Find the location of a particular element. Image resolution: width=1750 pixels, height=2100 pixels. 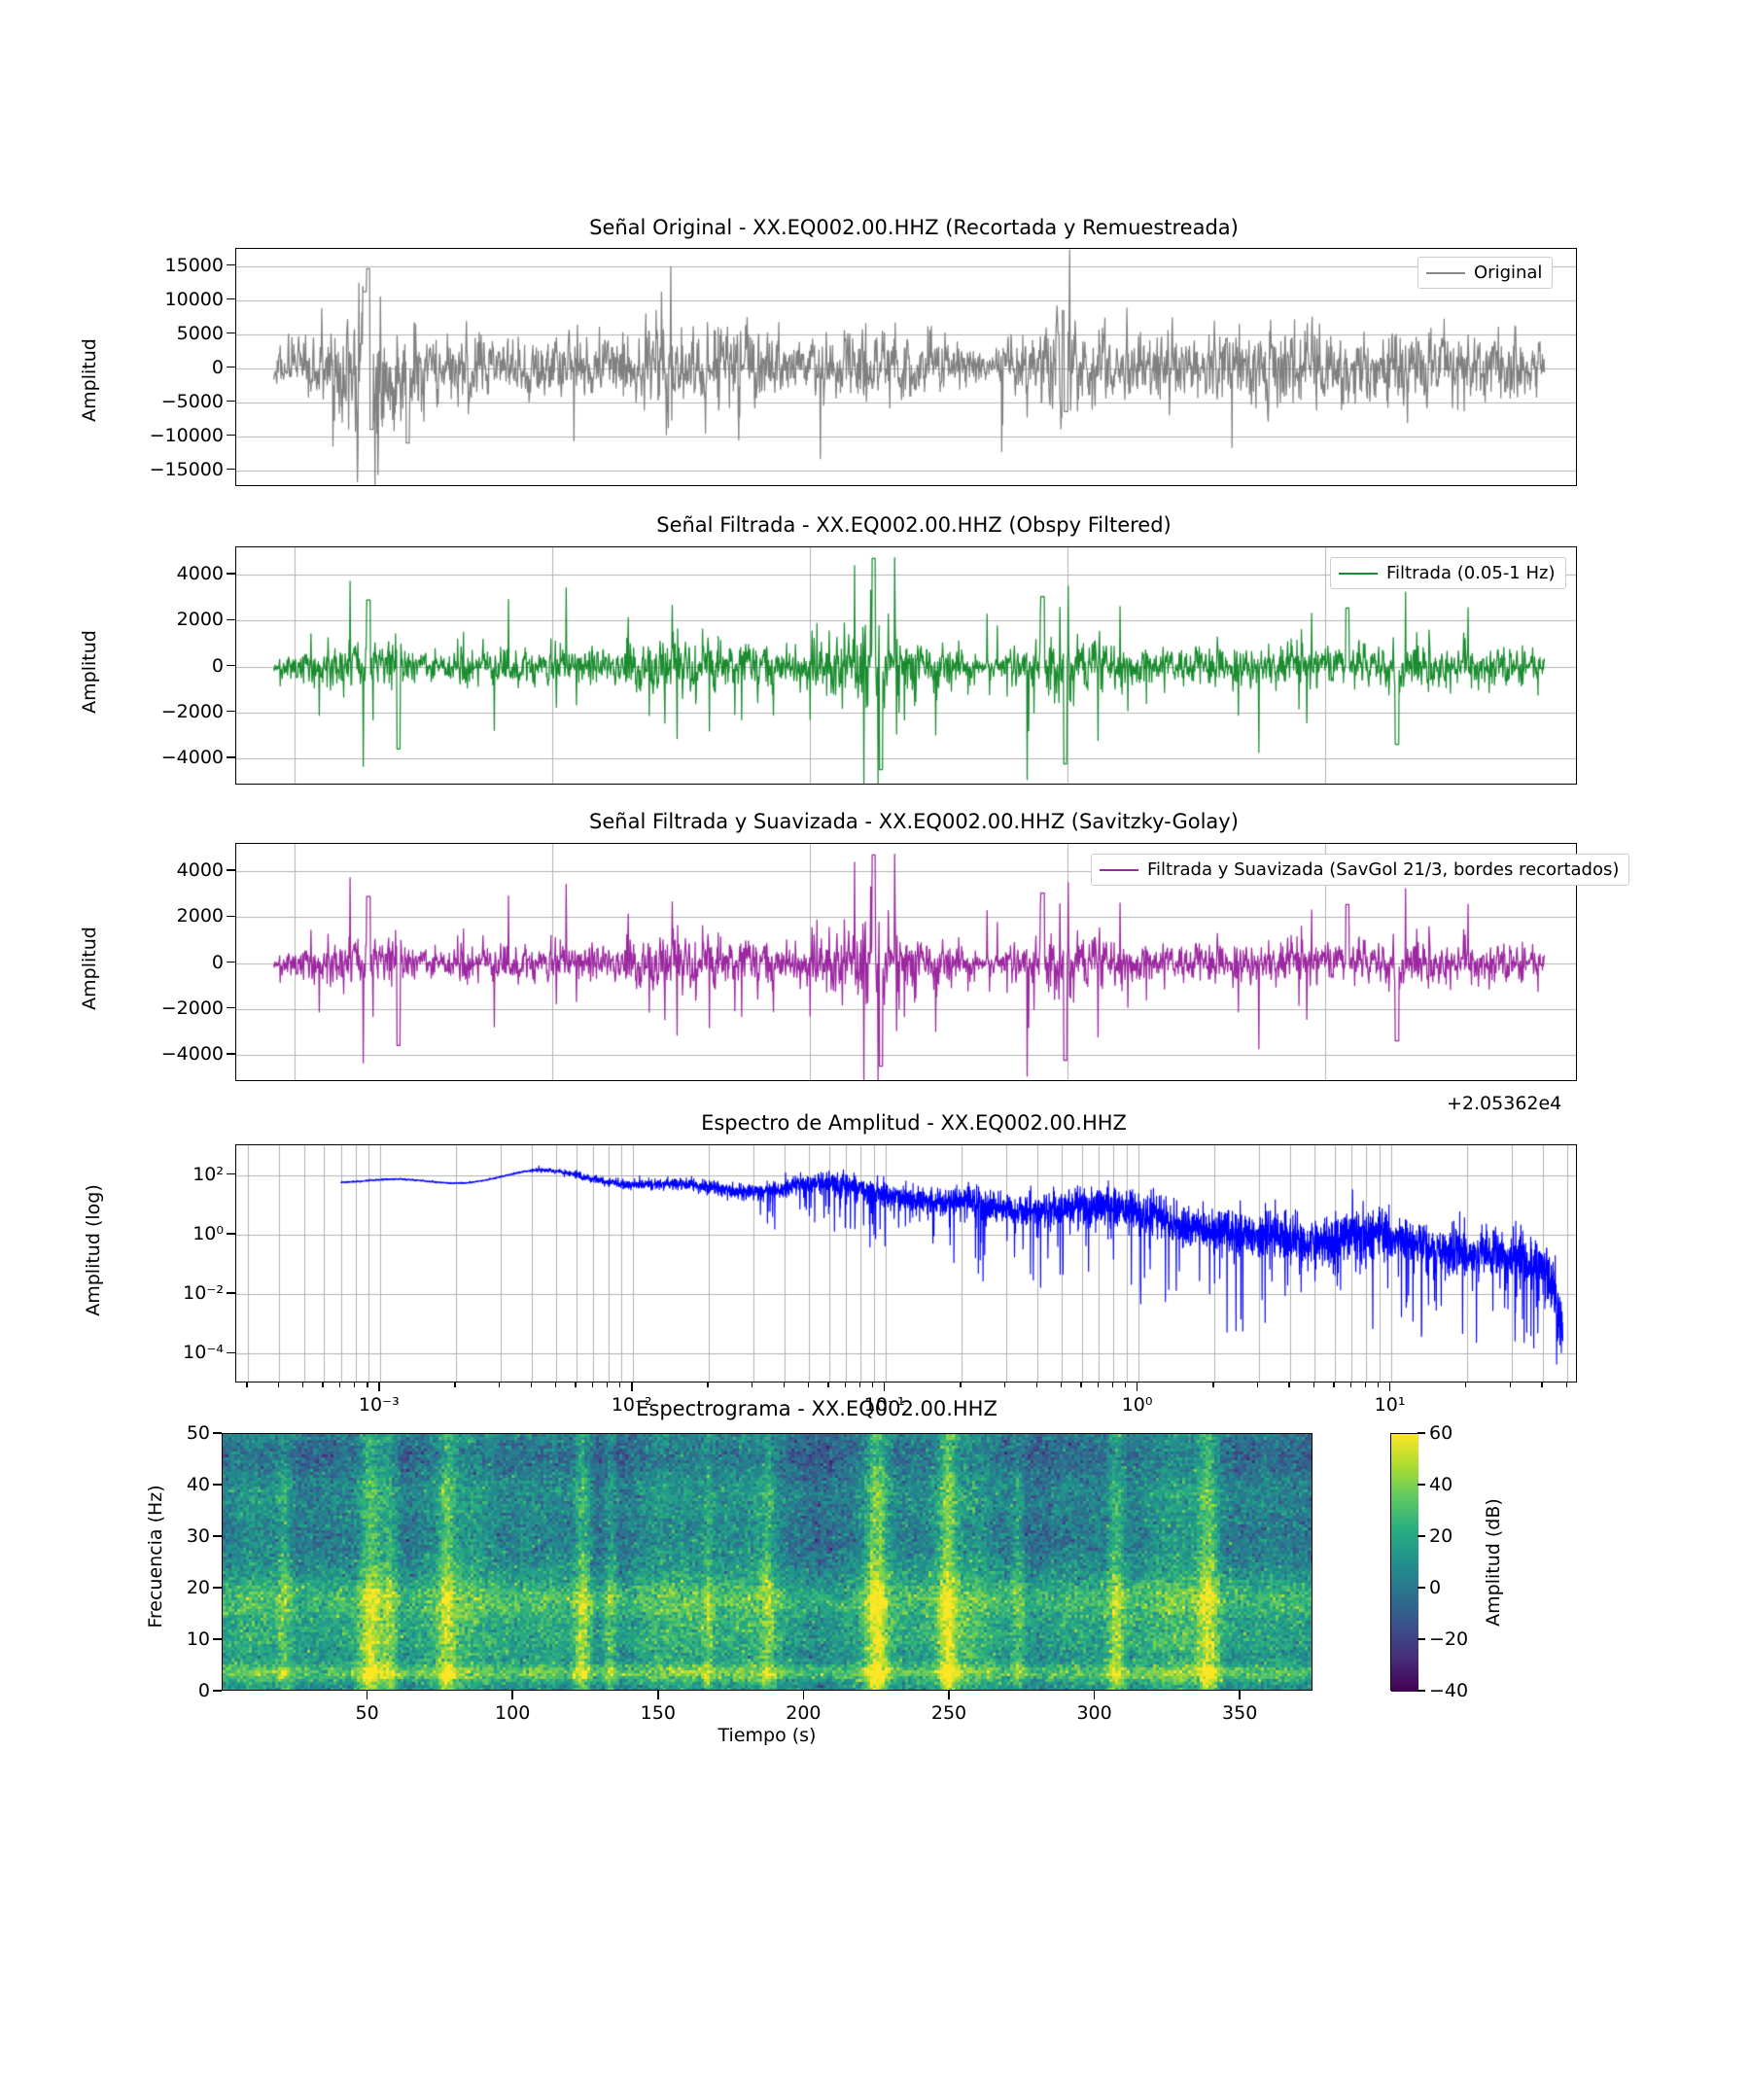

panel-espectrograma-xlabel: Tiempo (s) is located at coordinates (767, 1735).